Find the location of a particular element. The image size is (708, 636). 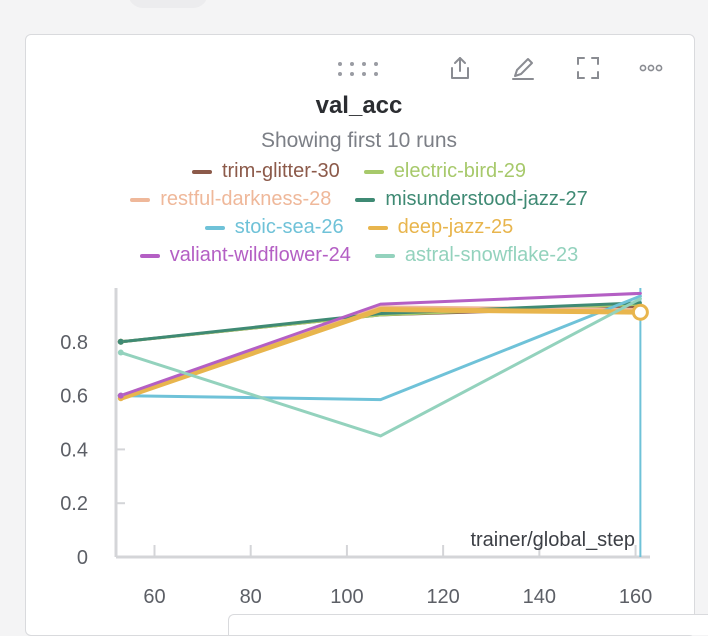

x-tick-label: 140 is located at coordinates (539, 597).